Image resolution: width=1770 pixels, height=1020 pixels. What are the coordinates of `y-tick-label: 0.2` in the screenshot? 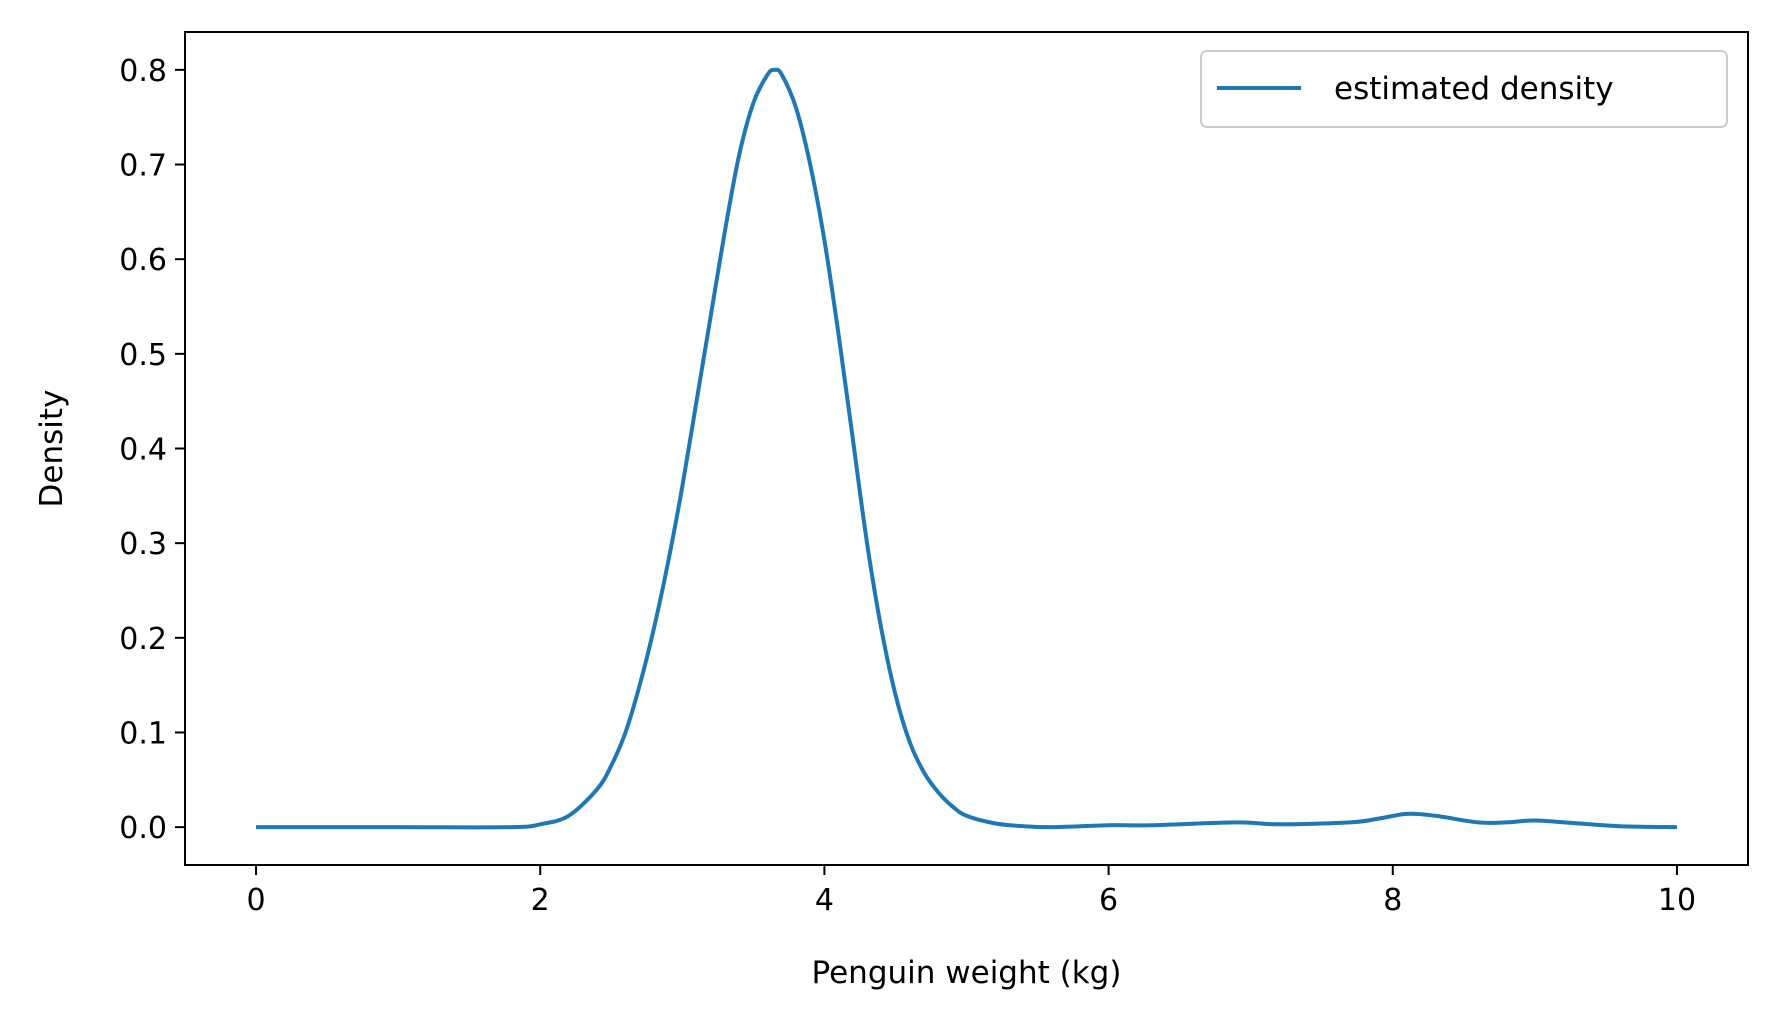 It's located at (143, 639).